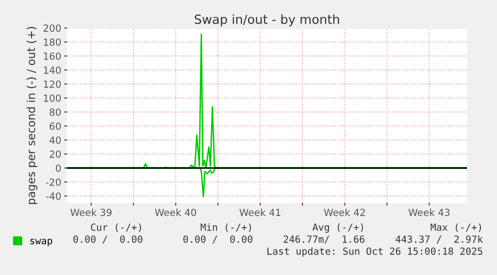 Image resolution: width=497 pixels, height=275 pixels. Describe the element at coordinates (32, 115) in the screenshot. I see `y-axis-title: pages per second in (-) / out (+)` at that location.